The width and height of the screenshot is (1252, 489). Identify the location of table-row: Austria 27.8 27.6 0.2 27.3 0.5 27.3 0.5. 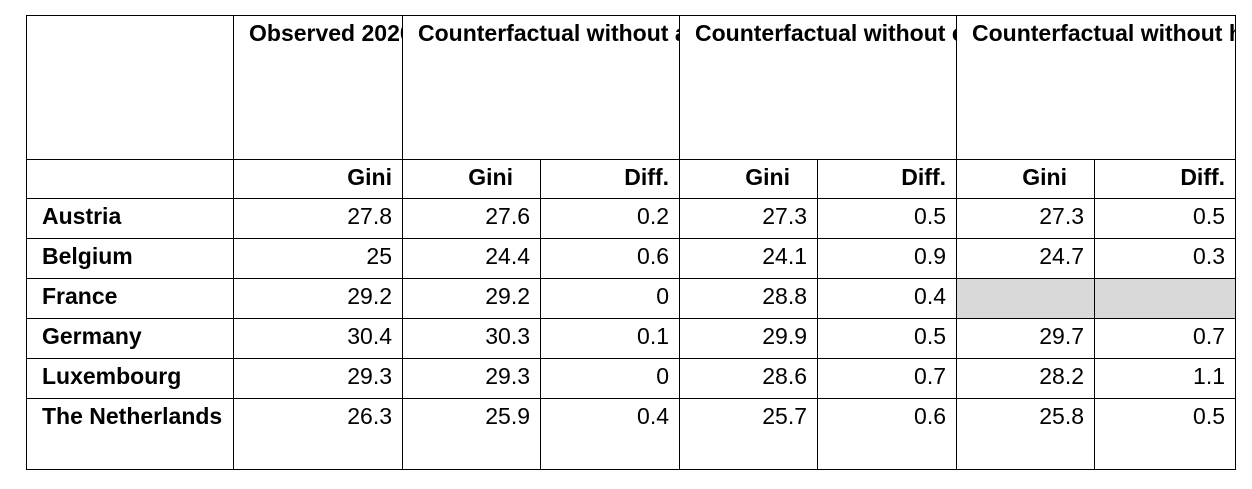
(631, 218).